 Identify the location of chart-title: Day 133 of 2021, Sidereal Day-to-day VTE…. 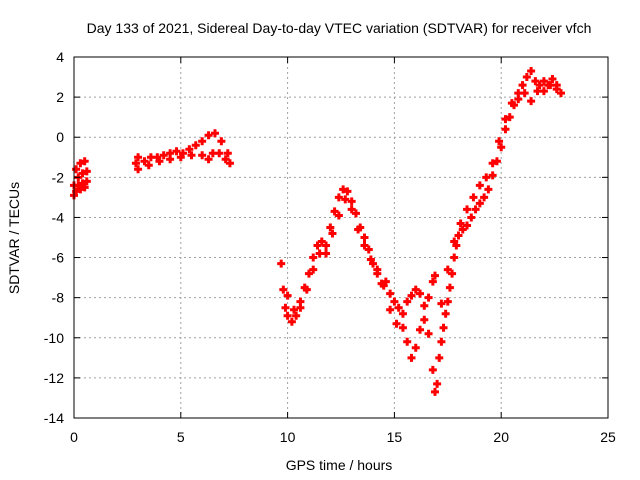
(339, 28).